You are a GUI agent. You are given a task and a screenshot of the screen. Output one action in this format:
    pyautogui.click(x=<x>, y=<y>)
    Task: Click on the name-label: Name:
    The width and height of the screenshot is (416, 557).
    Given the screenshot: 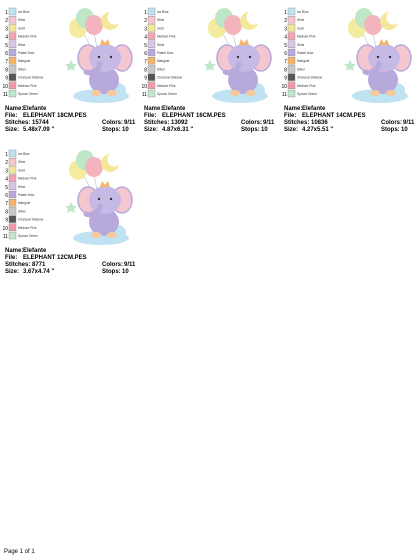 What is the action you would take?
    pyautogui.click(x=153, y=109)
    